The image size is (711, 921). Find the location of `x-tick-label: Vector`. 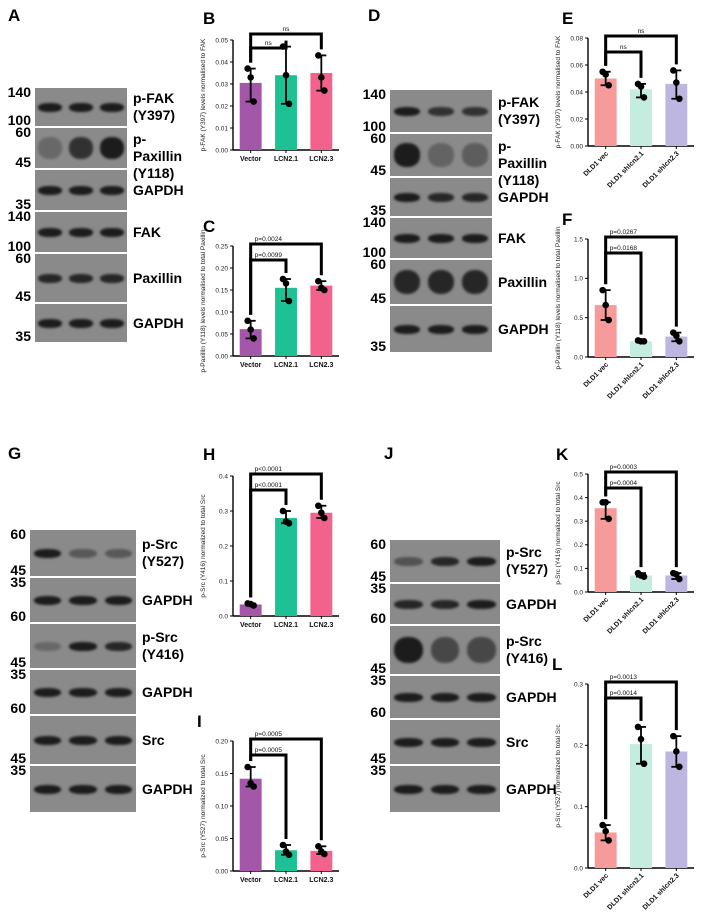

x-tick-label: Vector is located at coordinates (251, 880).